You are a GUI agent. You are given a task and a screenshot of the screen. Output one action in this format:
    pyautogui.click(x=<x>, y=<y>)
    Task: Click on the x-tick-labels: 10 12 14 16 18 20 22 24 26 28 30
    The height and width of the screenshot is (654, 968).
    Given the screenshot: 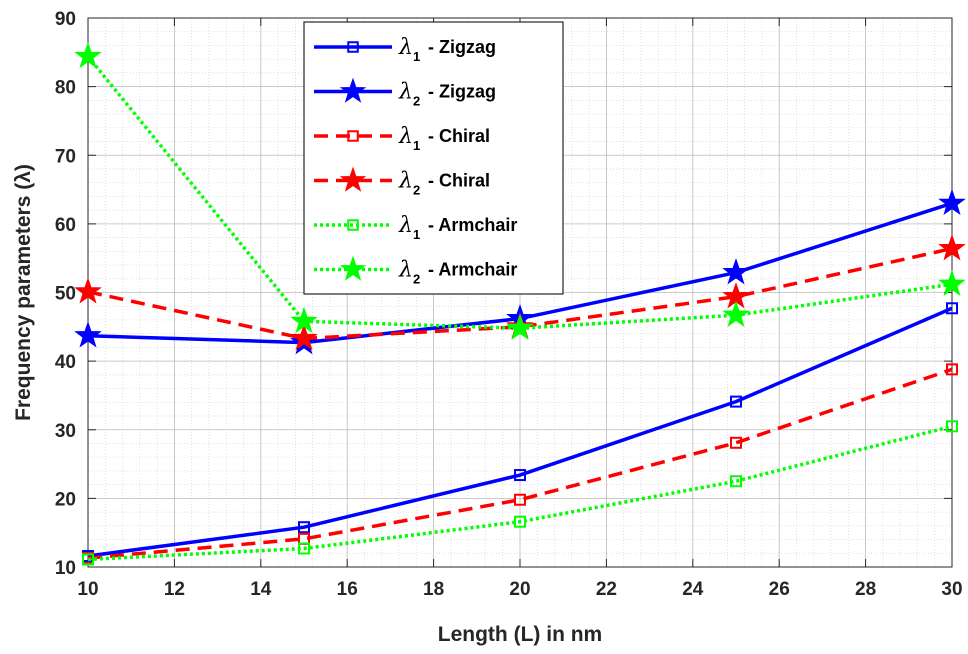 What is the action you would take?
    pyautogui.click(x=519, y=589)
    